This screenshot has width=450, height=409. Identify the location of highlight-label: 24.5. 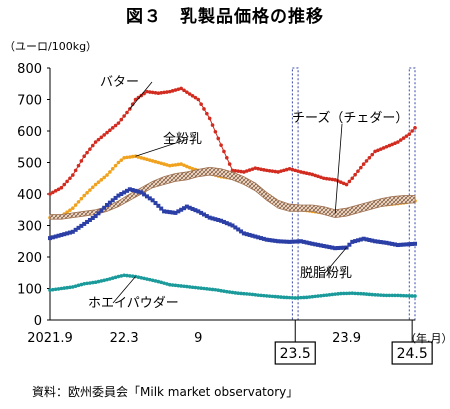
(412, 354).